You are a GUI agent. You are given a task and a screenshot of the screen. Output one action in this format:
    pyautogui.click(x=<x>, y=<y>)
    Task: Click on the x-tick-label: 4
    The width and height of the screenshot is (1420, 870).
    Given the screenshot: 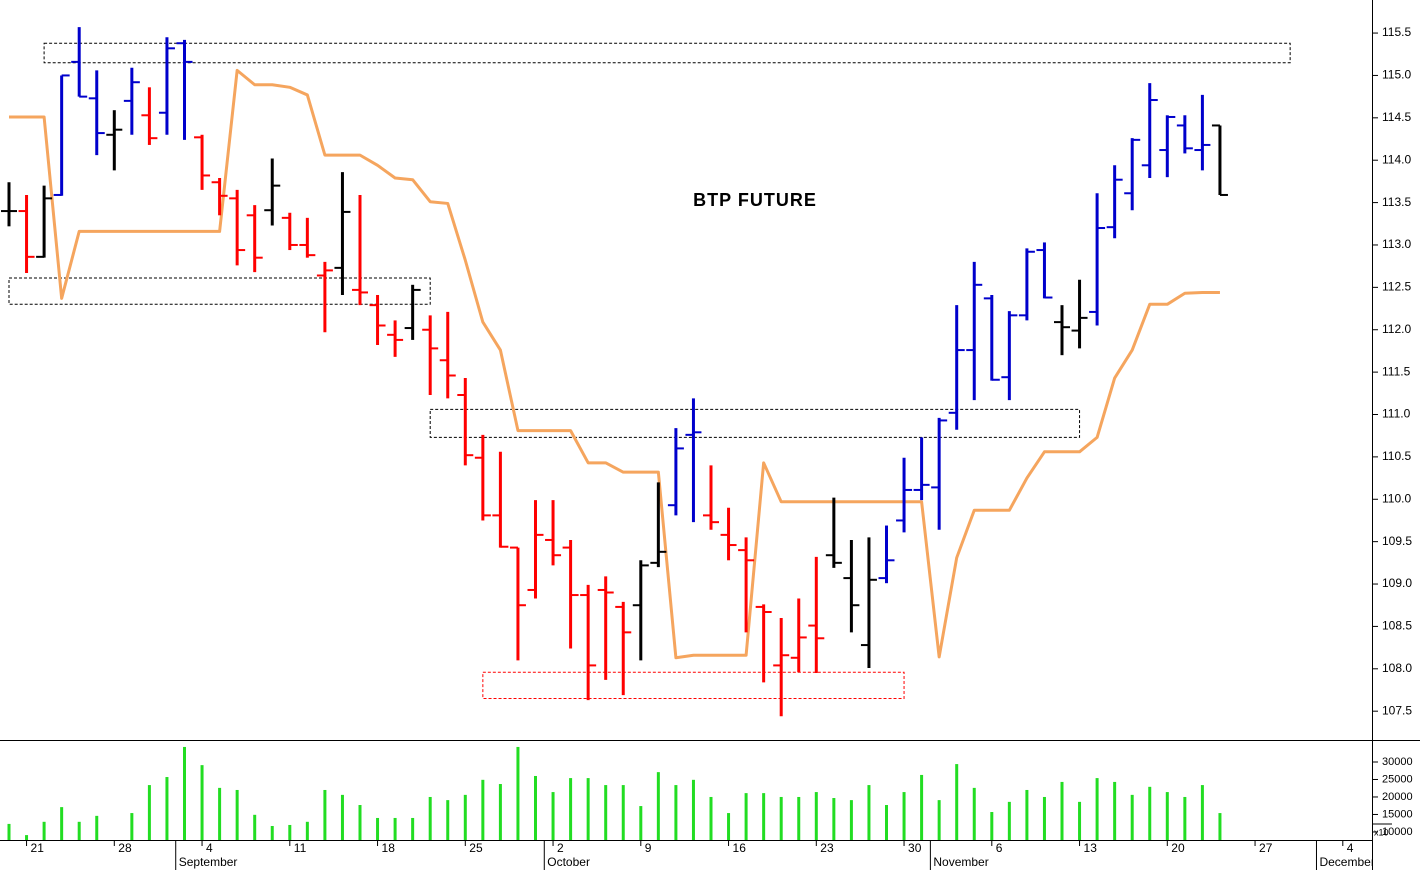 What is the action you would take?
    pyautogui.click(x=1350, y=848)
    